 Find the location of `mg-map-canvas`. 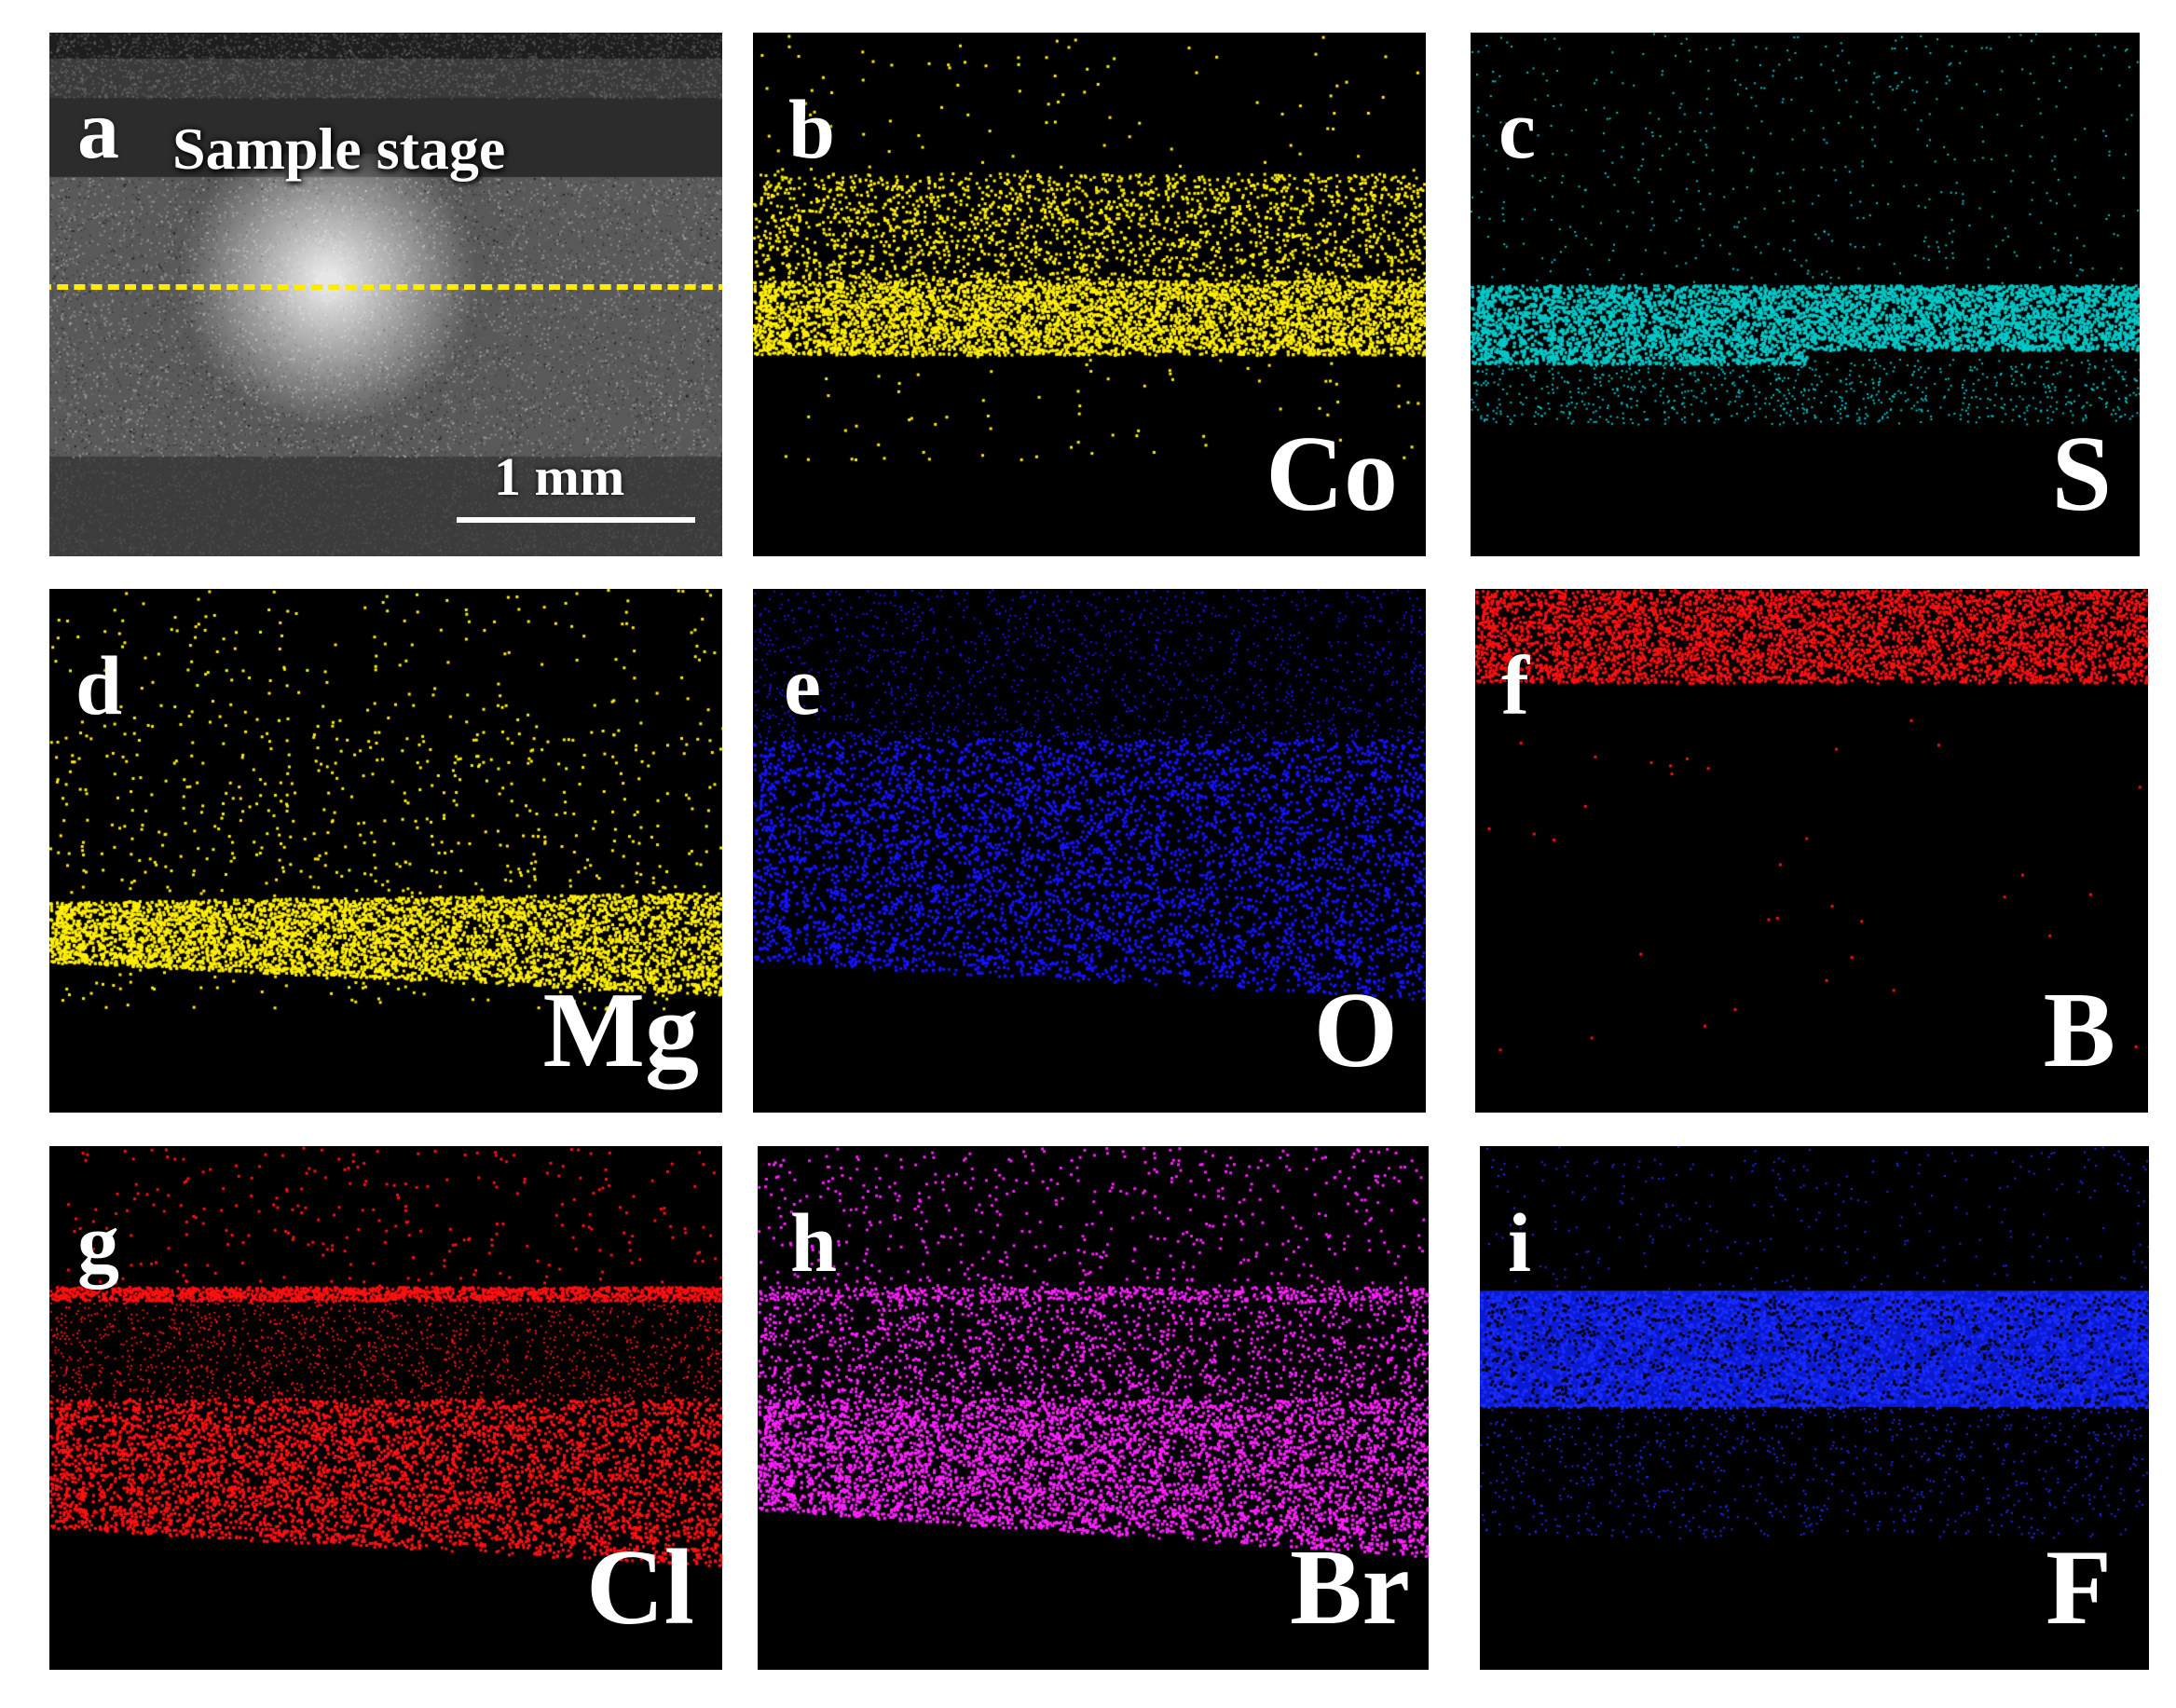

mg-map-canvas is located at coordinates (385, 851).